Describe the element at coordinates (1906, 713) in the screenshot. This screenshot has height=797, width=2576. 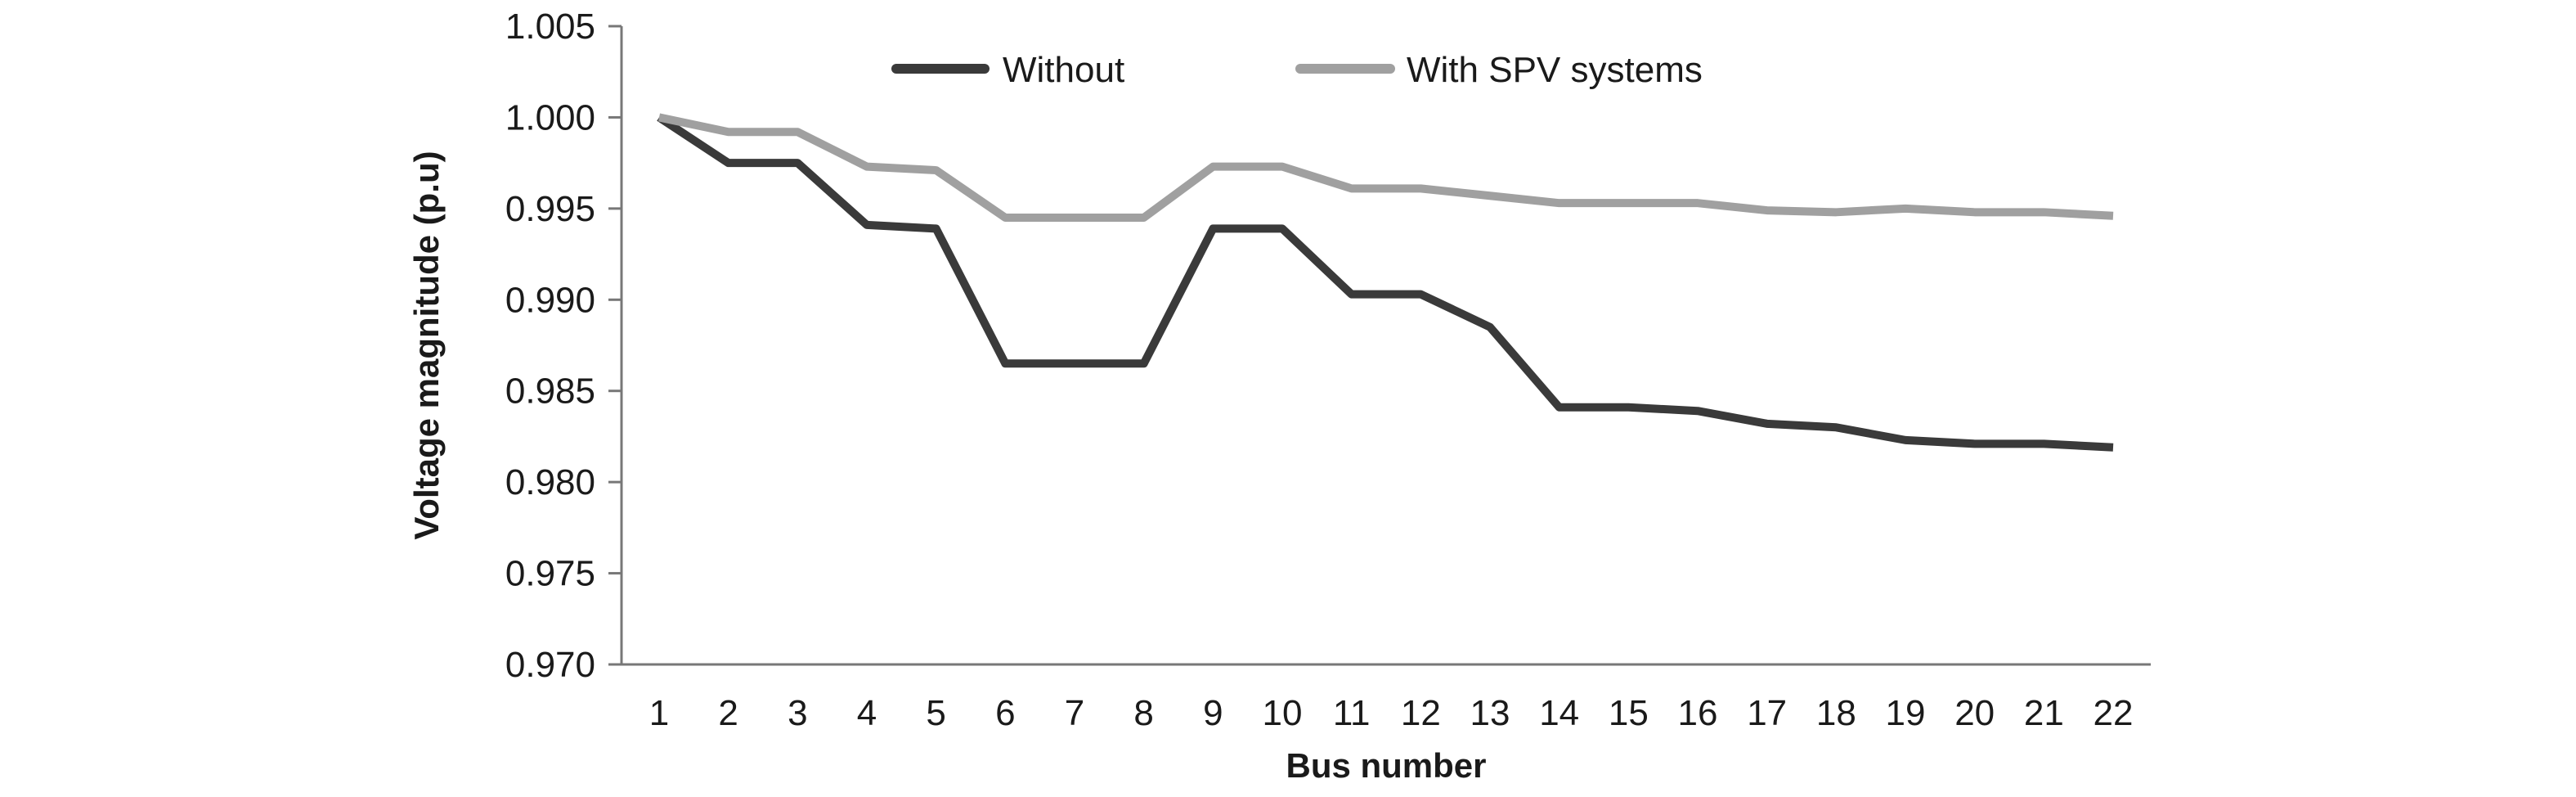
I see `x-tick-label: 19` at that location.